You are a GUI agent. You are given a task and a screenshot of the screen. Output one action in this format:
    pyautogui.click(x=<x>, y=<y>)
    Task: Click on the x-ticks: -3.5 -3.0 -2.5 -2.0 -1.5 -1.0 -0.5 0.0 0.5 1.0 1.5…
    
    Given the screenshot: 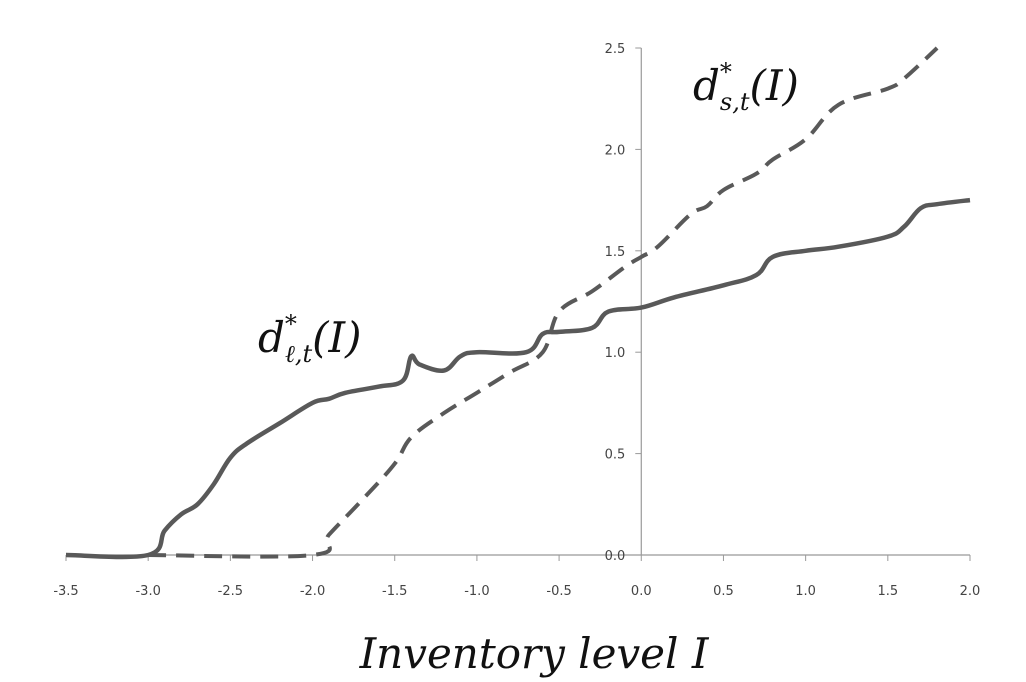 What is the action you would take?
    pyautogui.click(x=516, y=577)
    